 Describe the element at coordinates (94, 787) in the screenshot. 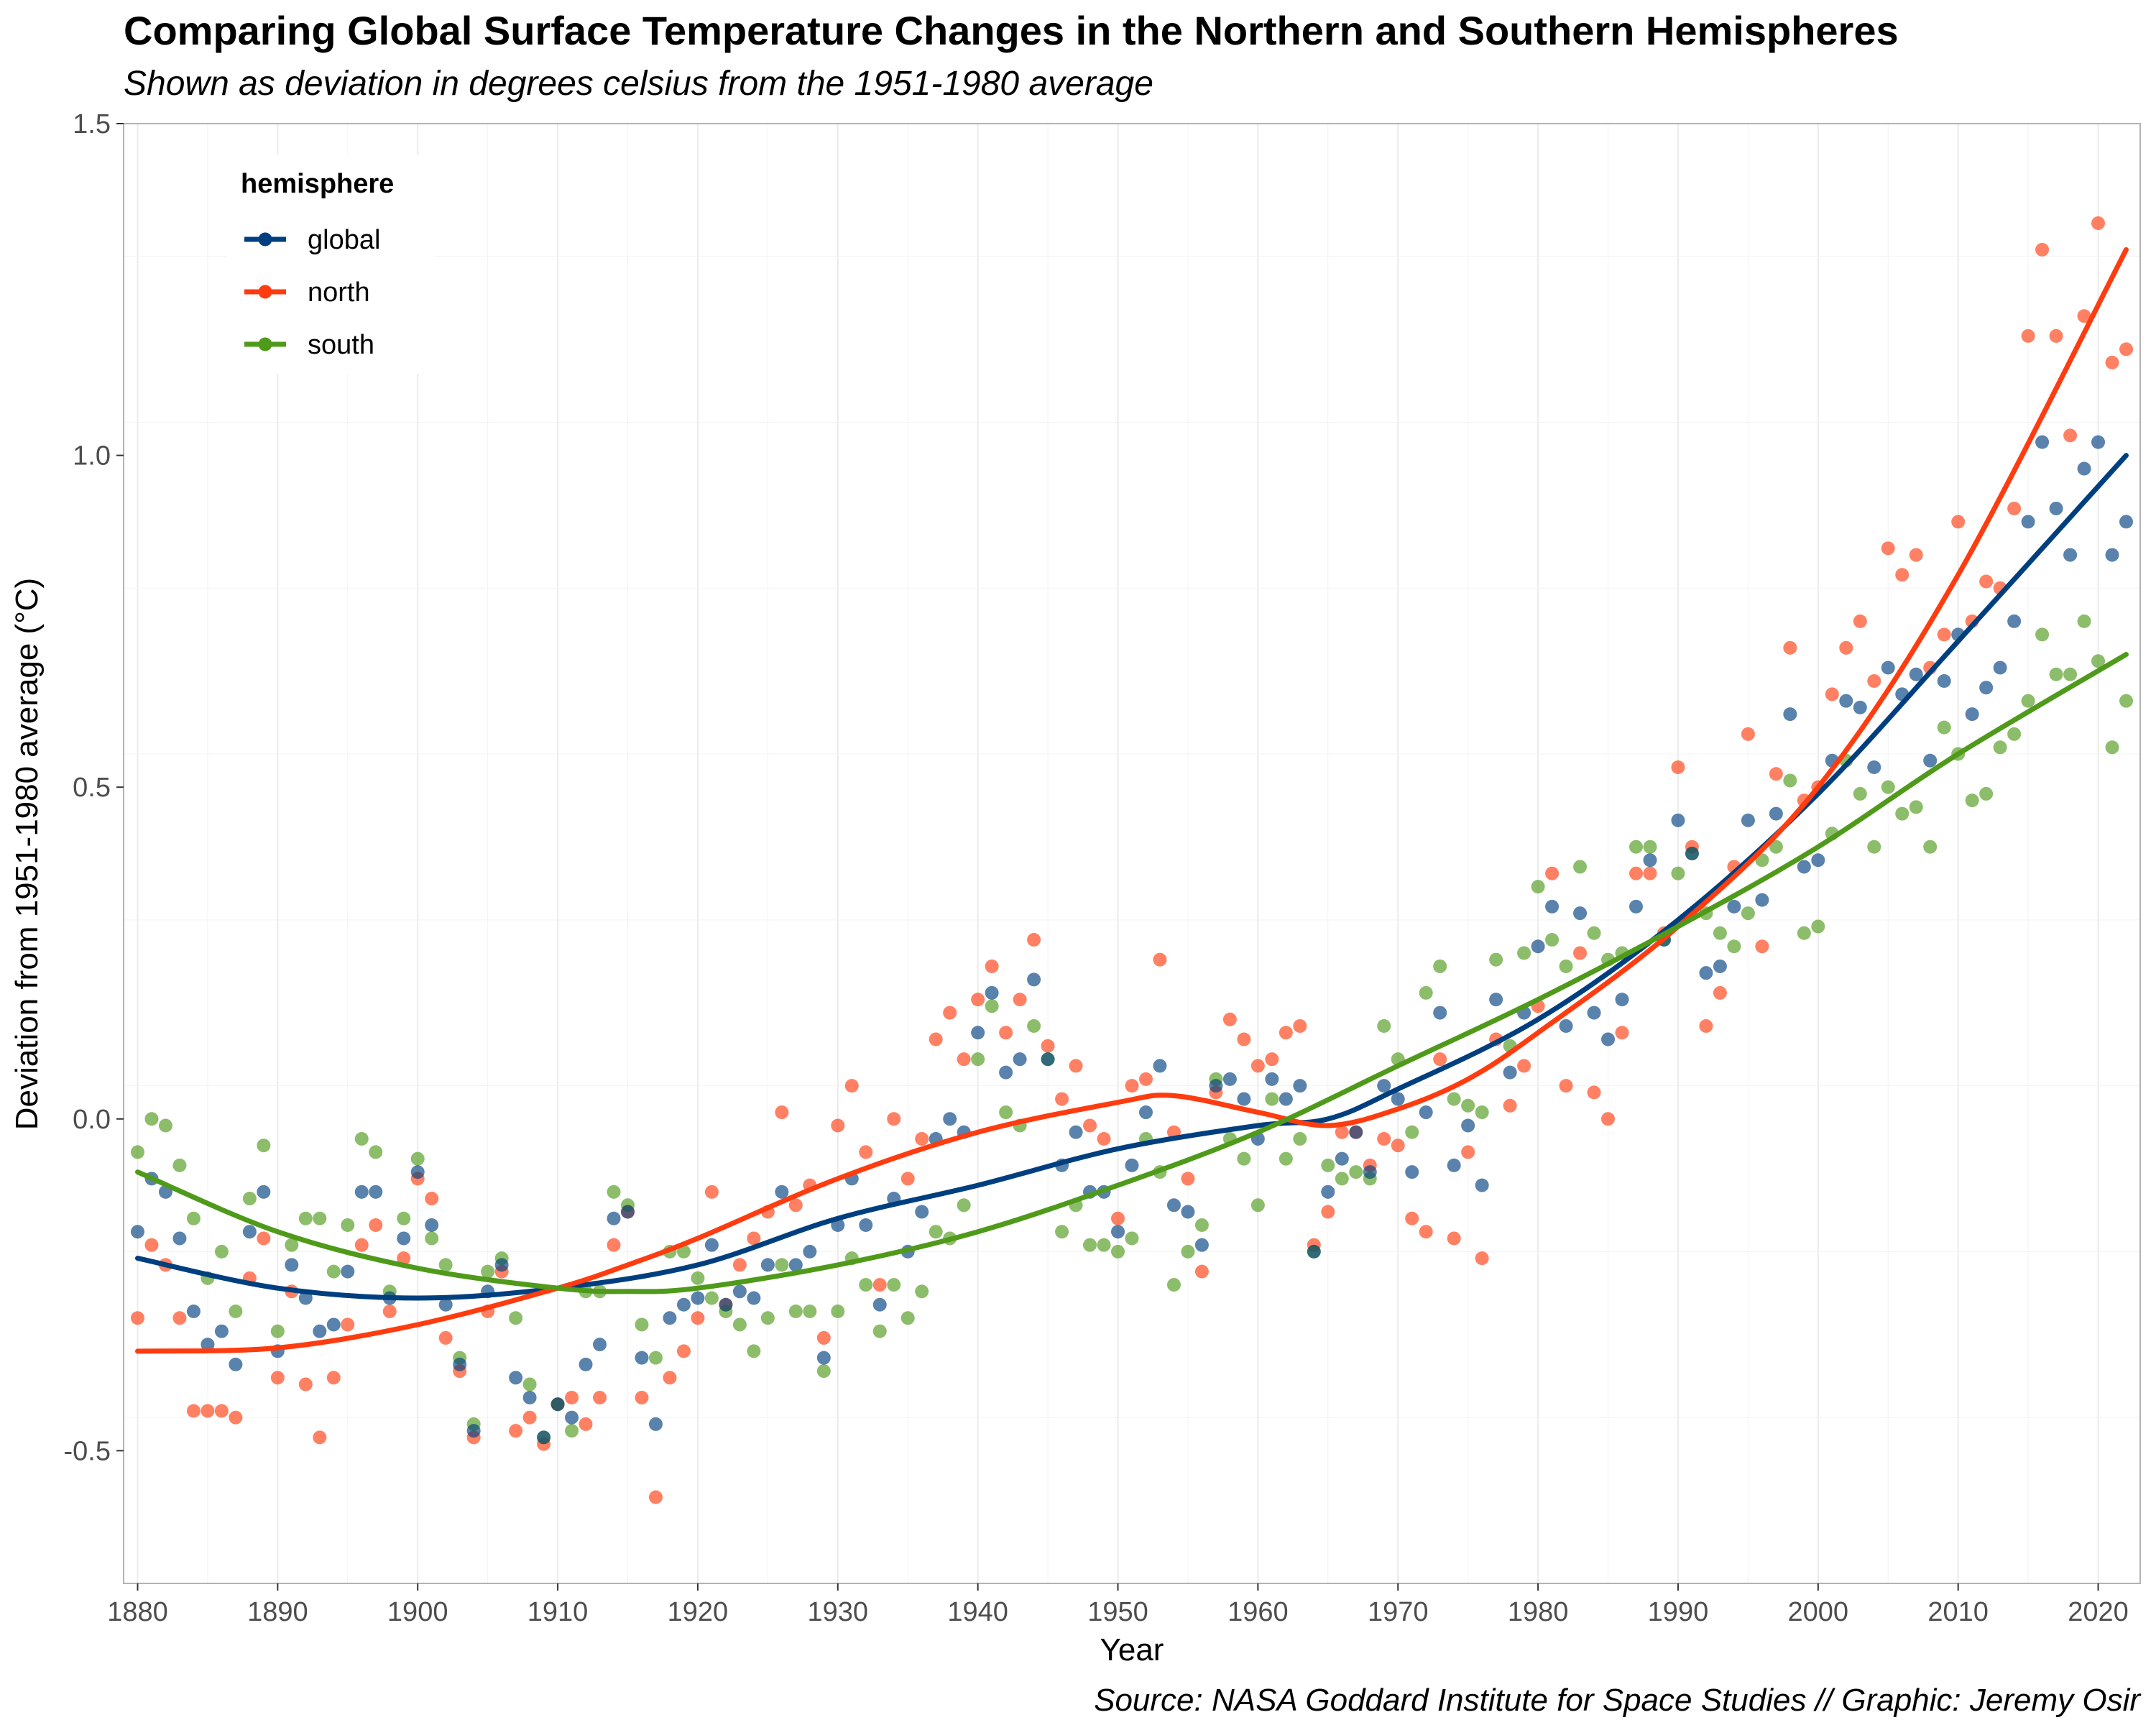

I see `y-axis: -0.5 0.0 0.5 1.0 1.5` at that location.